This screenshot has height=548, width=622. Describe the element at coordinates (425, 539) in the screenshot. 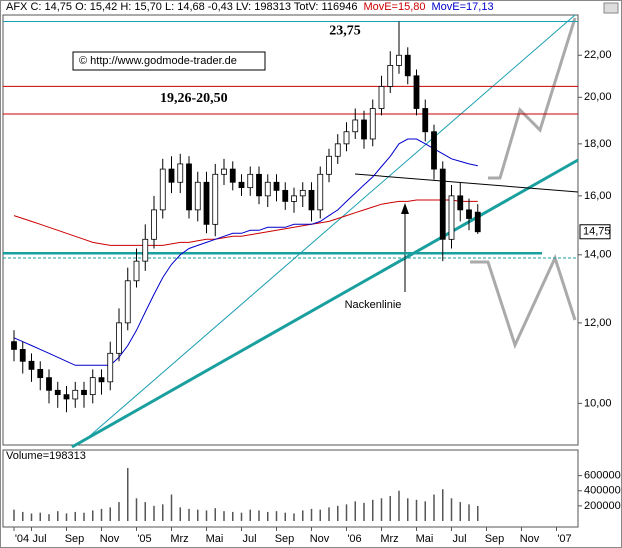

I see `x-tick-label: Mai` at that location.